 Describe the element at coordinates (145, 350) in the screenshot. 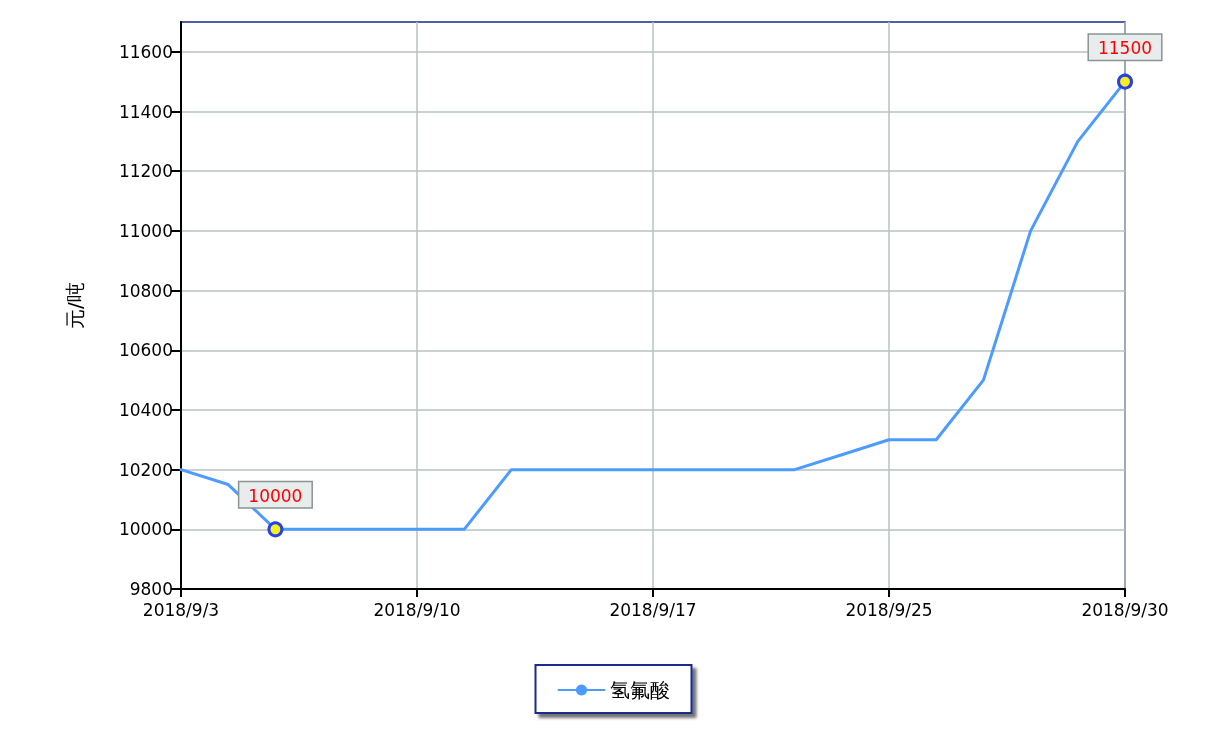

I see `y-tick-label: 10600` at that location.